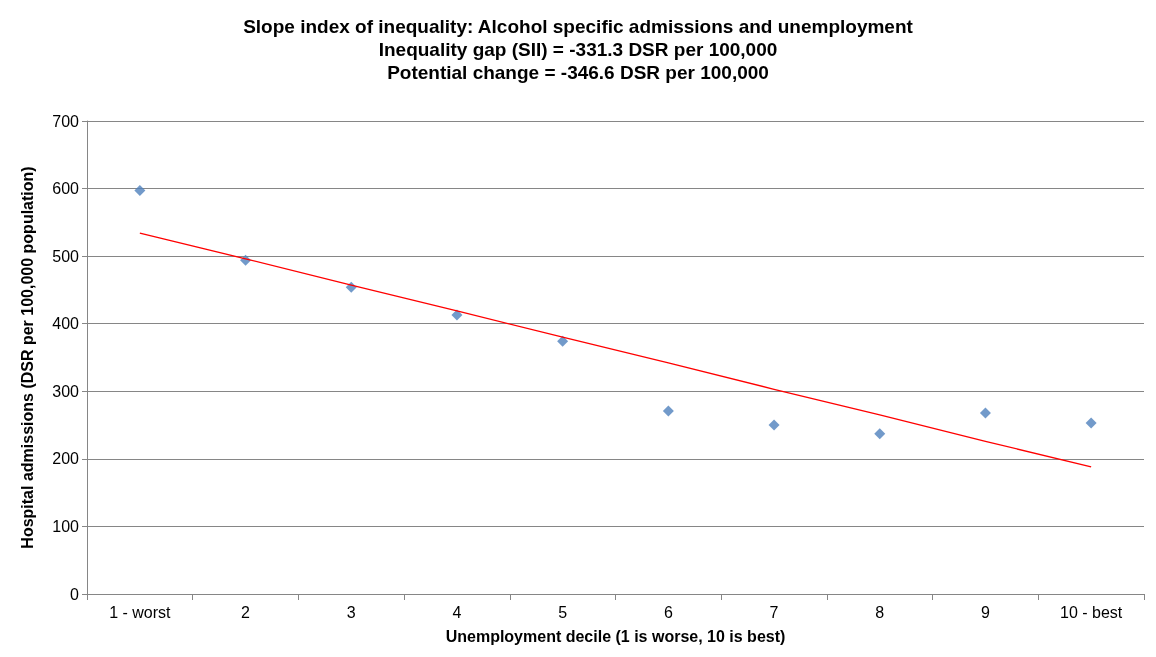 The image size is (1156, 657). Describe the element at coordinates (774, 612) in the screenshot. I see `x-tick-label: 7` at that location.